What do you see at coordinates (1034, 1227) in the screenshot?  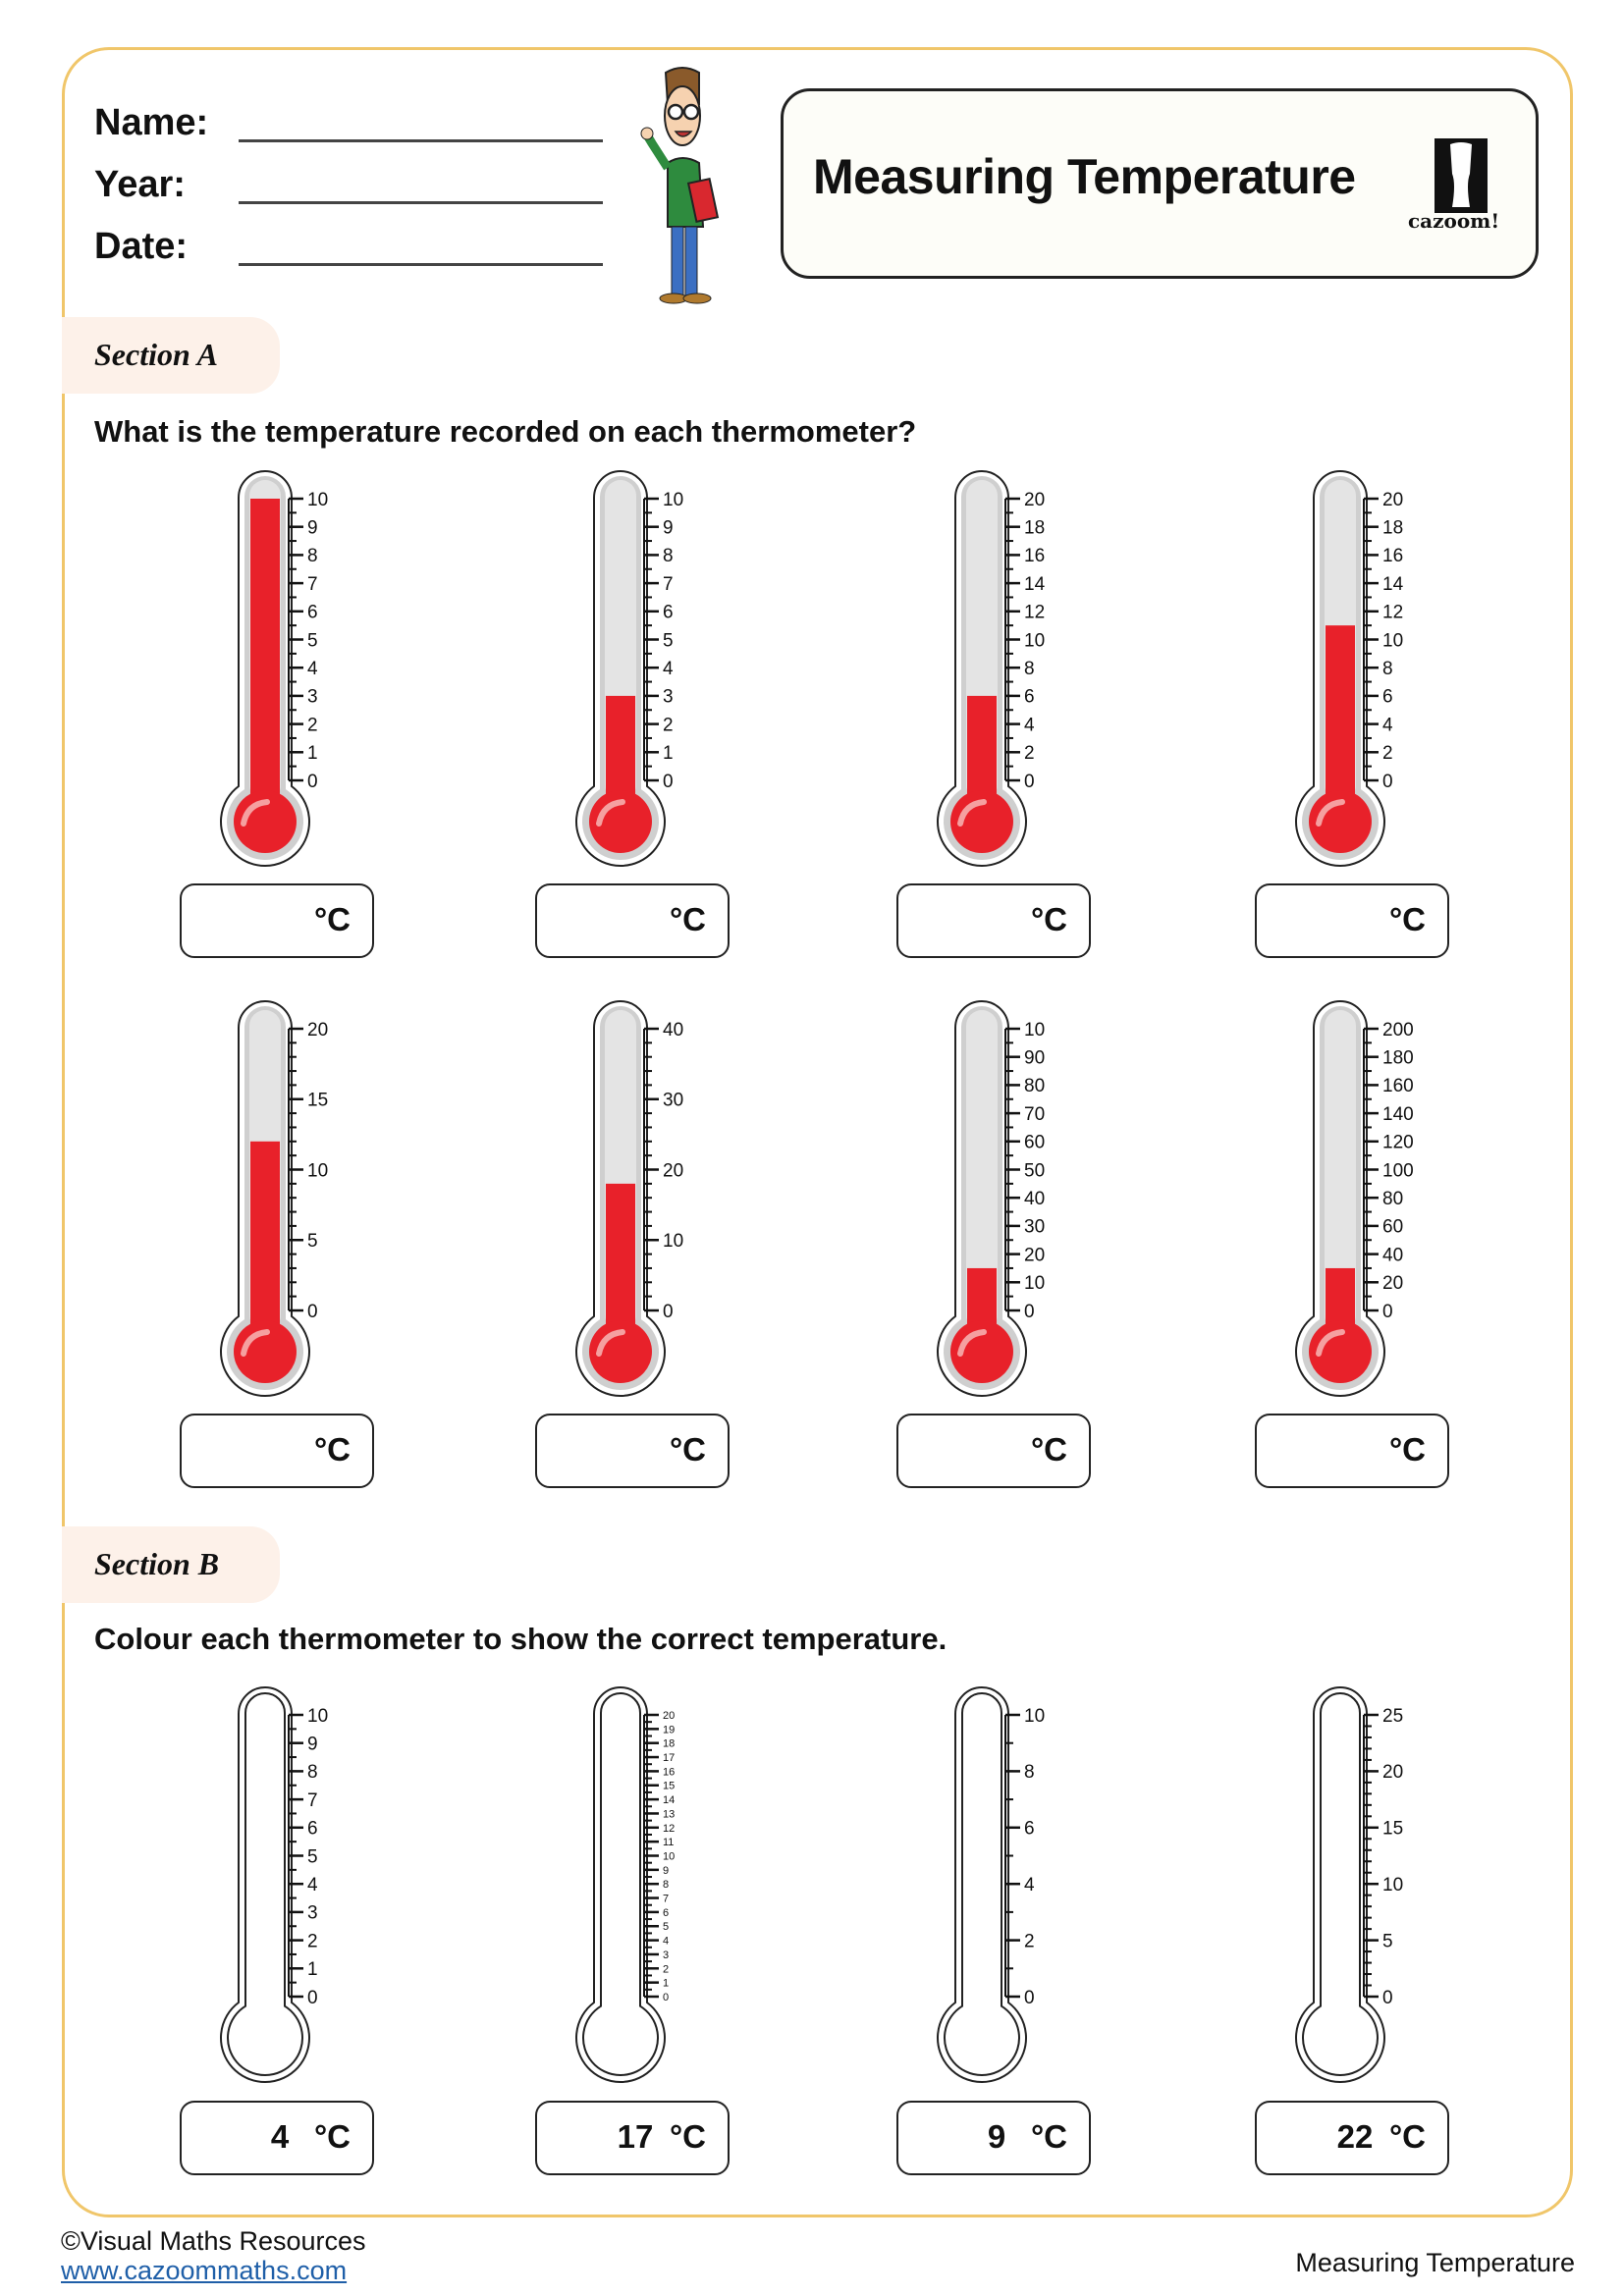 I see `tick-label: 30` at bounding box center [1034, 1227].